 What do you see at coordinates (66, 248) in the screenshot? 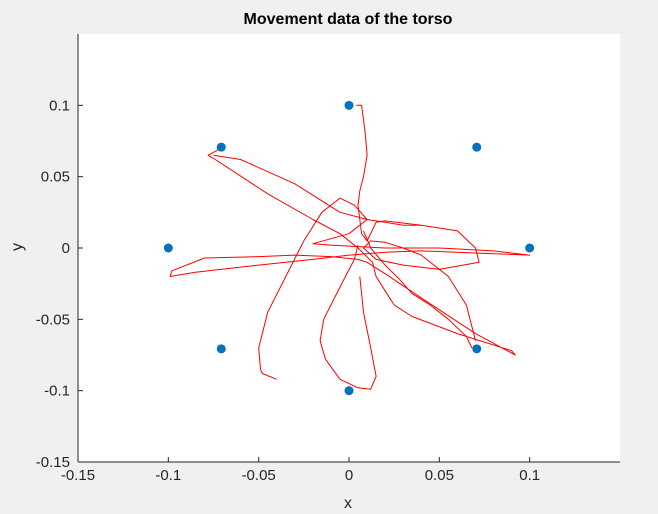
I see `y-tick-label: 0` at bounding box center [66, 248].